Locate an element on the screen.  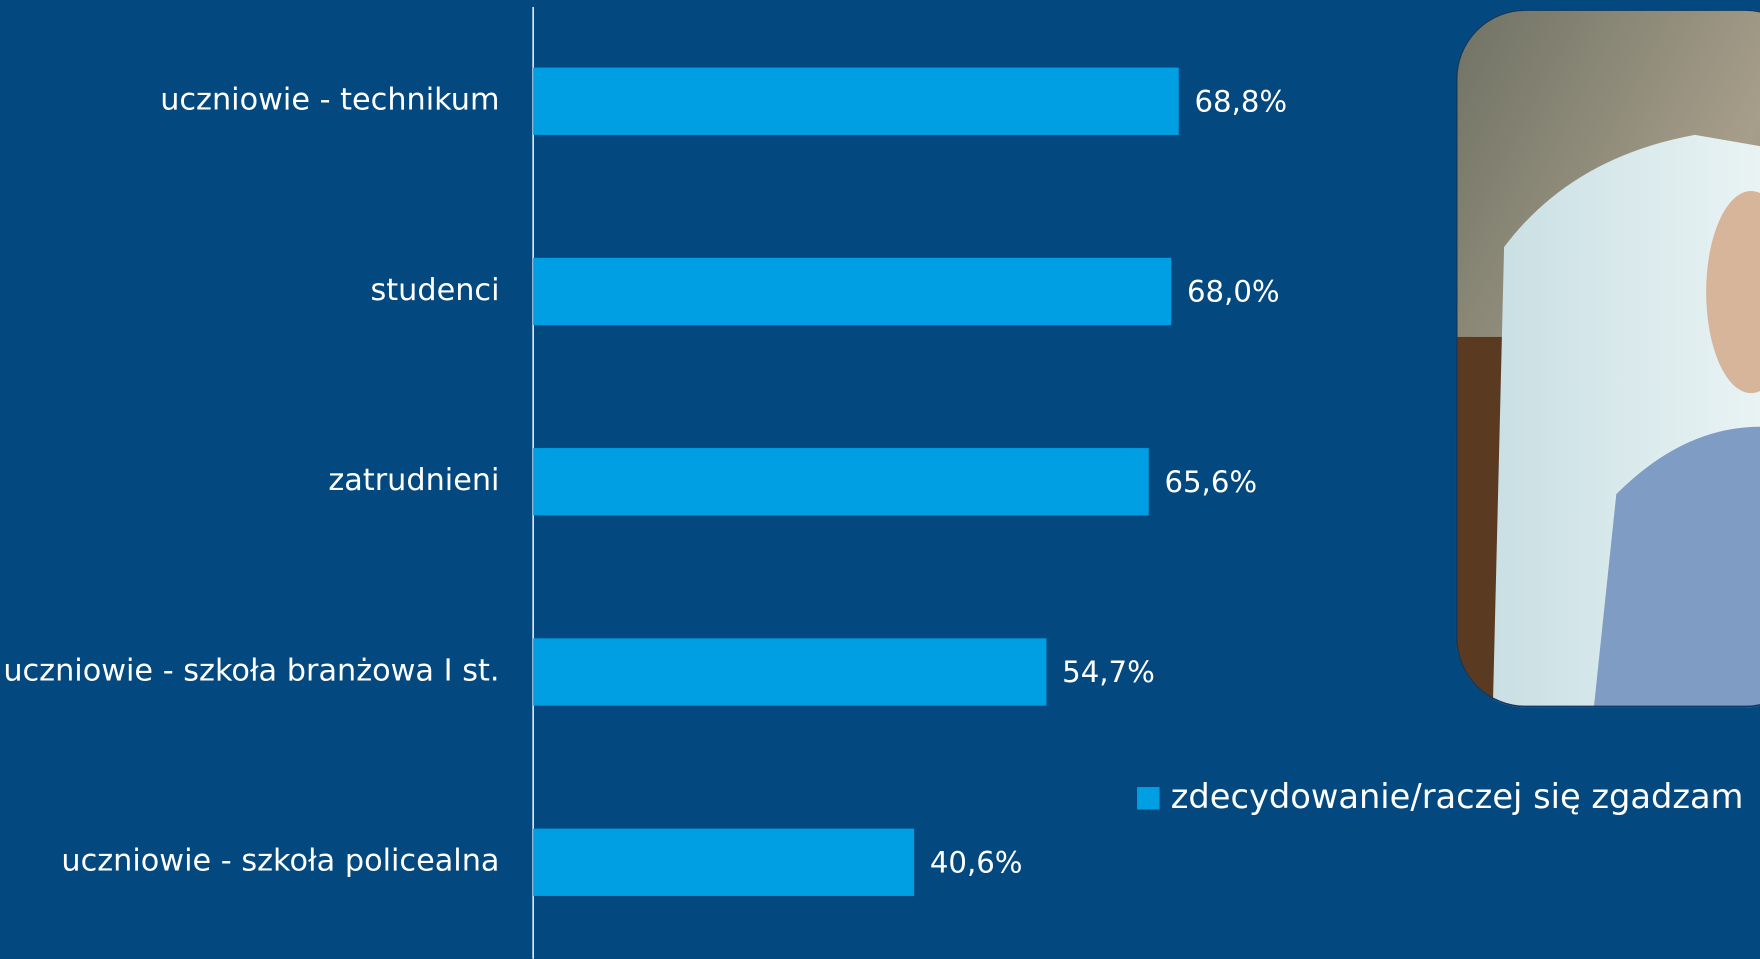
data-label: 40,6% is located at coordinates (976, 862).